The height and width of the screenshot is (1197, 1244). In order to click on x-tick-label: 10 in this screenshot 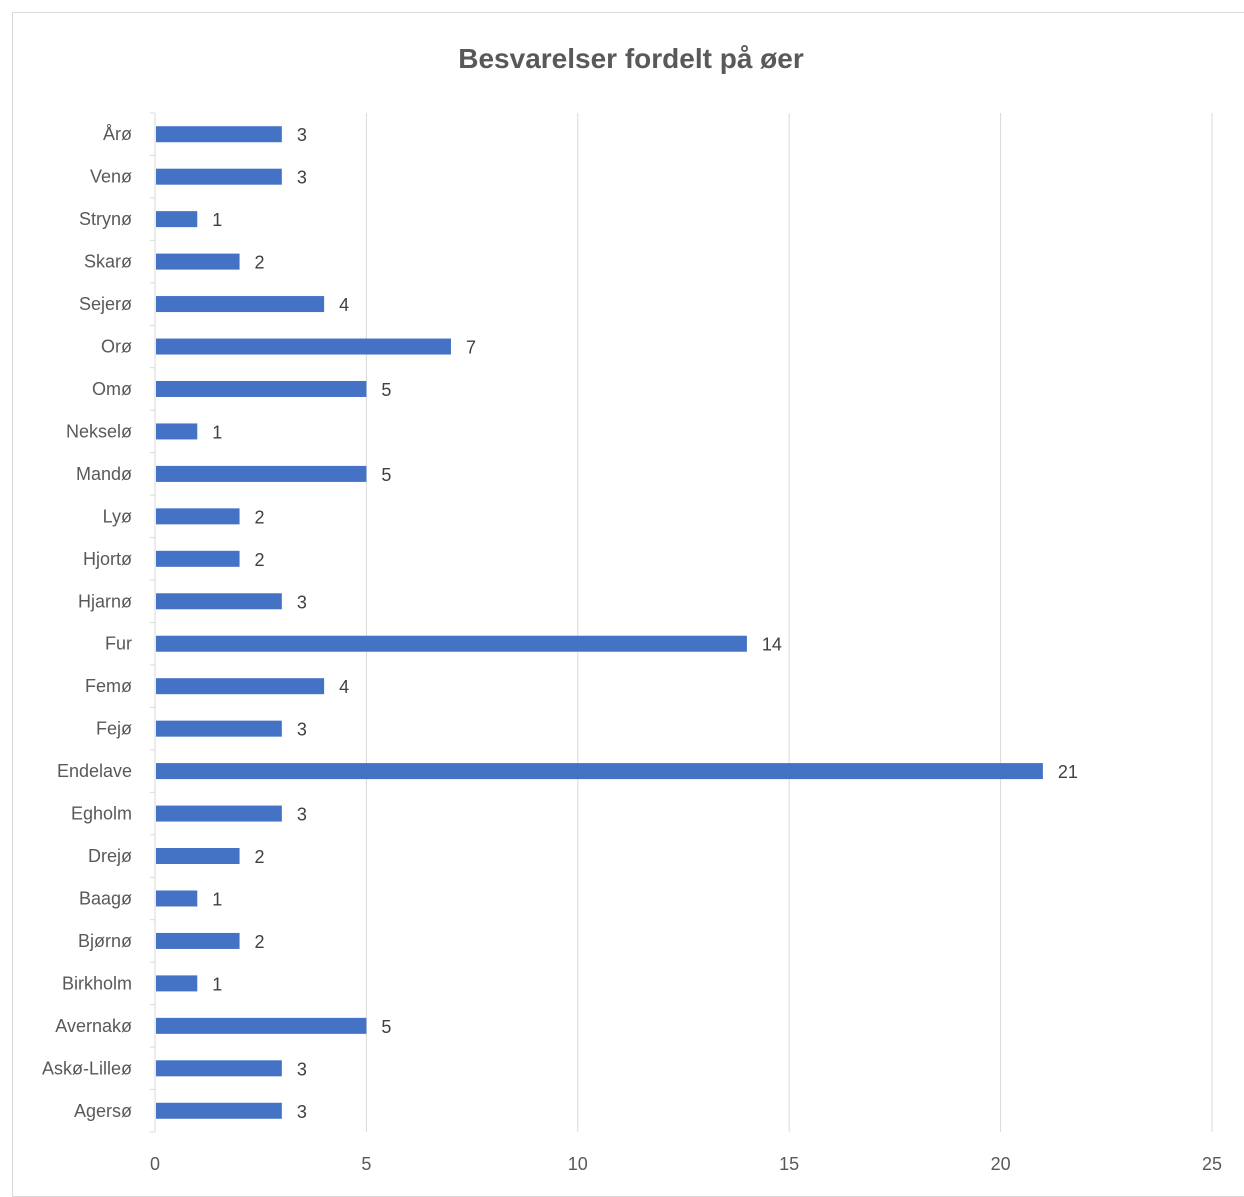, I will do `click(578, 1164)`.